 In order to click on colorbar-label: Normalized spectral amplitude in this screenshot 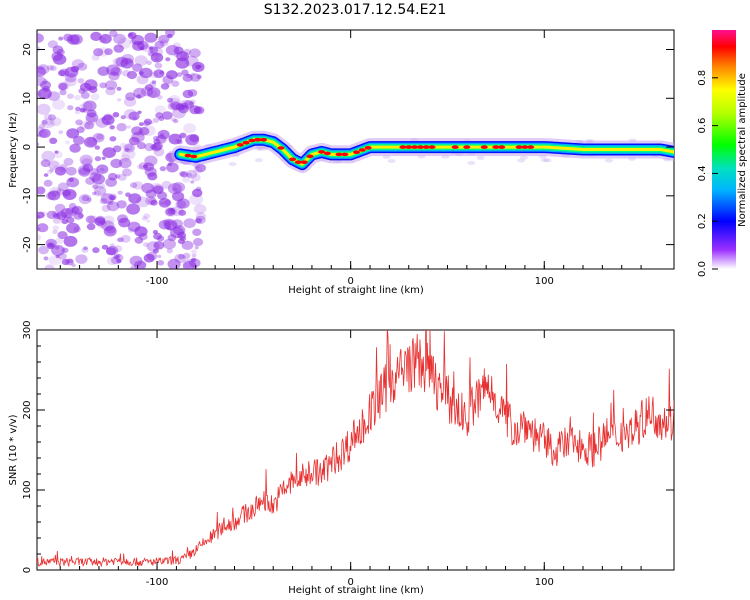, I will do `click(742, 150)`.